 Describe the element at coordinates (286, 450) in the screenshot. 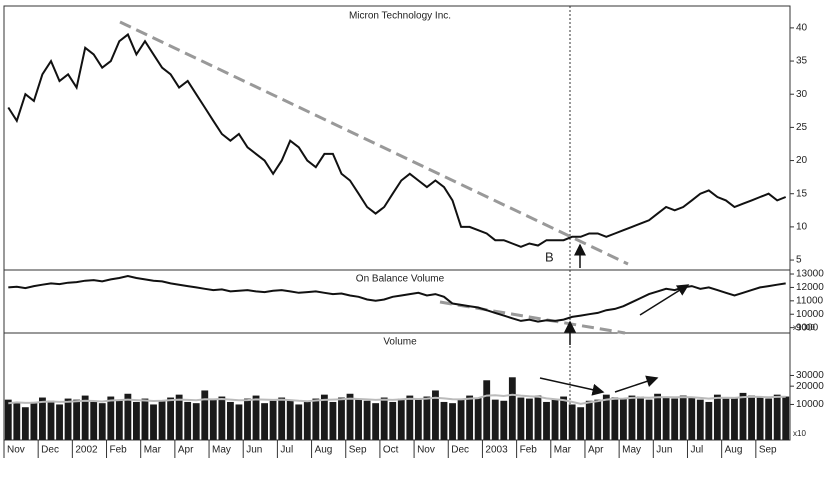

I see `x-tick-label: Jul` at that location.